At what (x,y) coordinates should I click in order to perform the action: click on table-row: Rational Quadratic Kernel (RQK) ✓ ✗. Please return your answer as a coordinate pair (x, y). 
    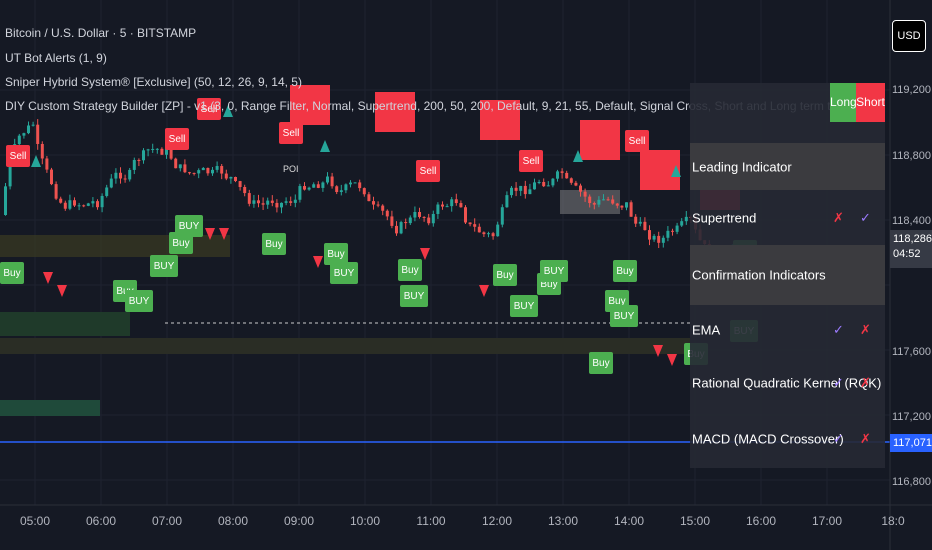
    Looking at the image, I should click on (787, 382).